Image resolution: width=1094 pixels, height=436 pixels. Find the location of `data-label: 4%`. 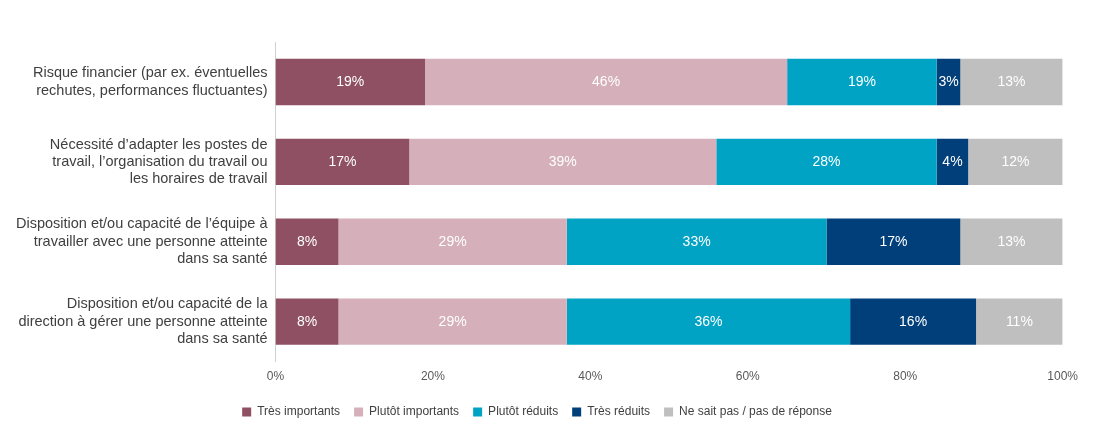

data-label: 4% is located at coordinates (952, 160).